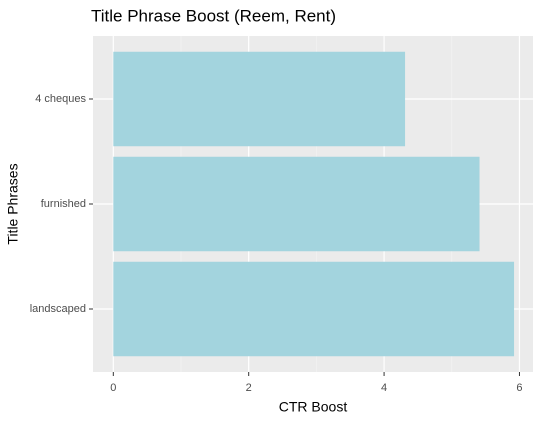 The width and height of the screenshot is (542, 422). Describe the element at coordinates (60, 99) in the screenshot. I see `y-tick-label: 4 cheques` at that location.